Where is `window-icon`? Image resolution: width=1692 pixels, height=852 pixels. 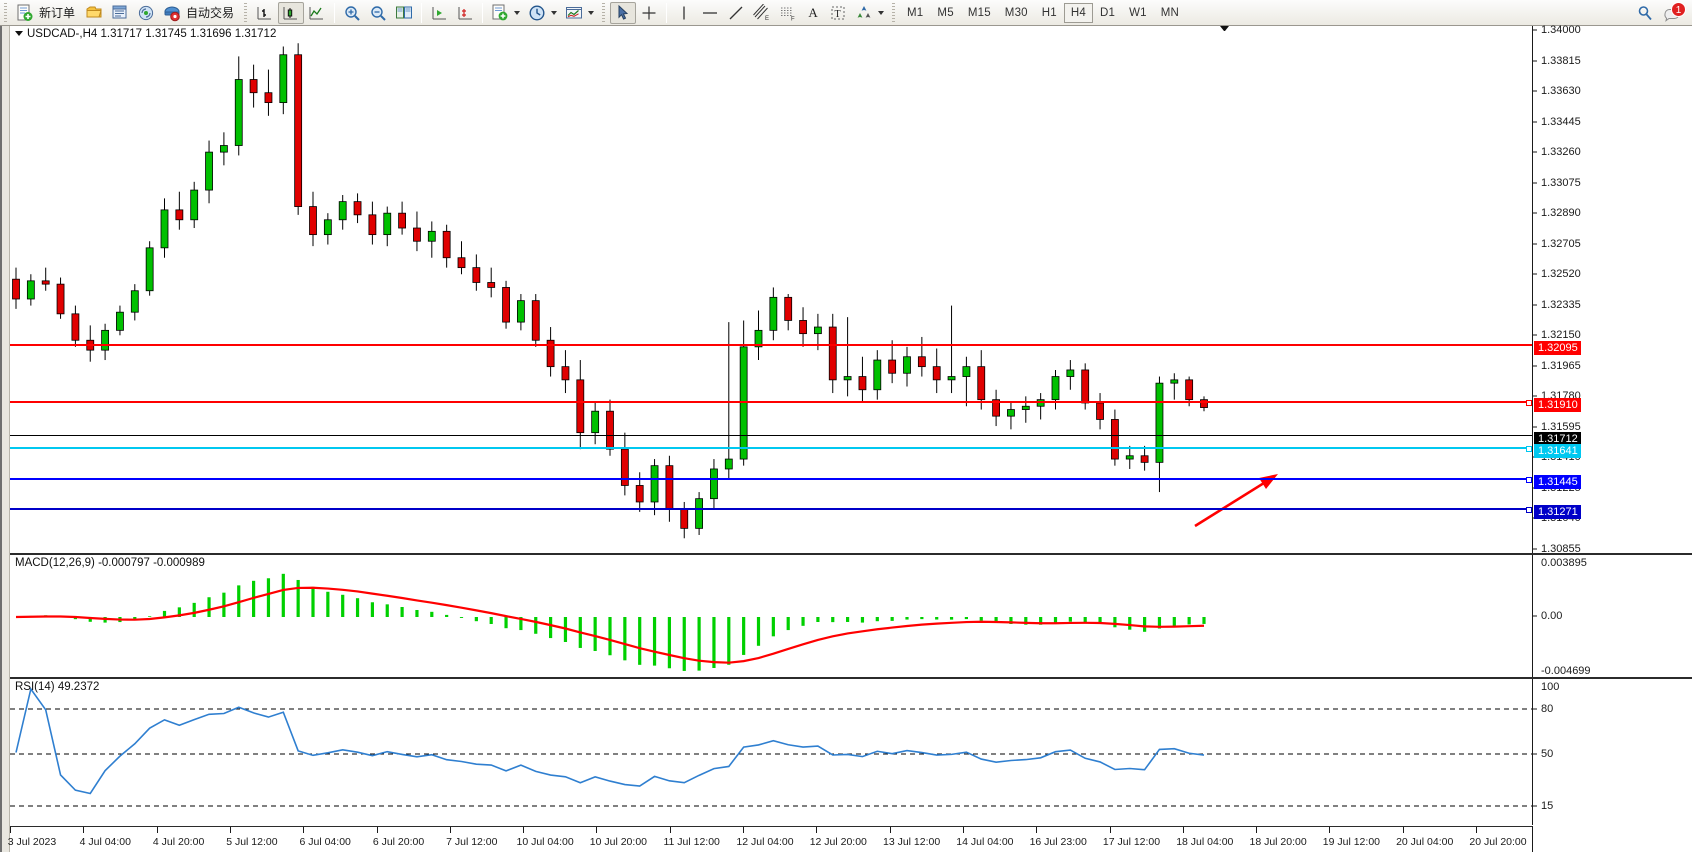
window-icon is located at coordinates (119, 11).